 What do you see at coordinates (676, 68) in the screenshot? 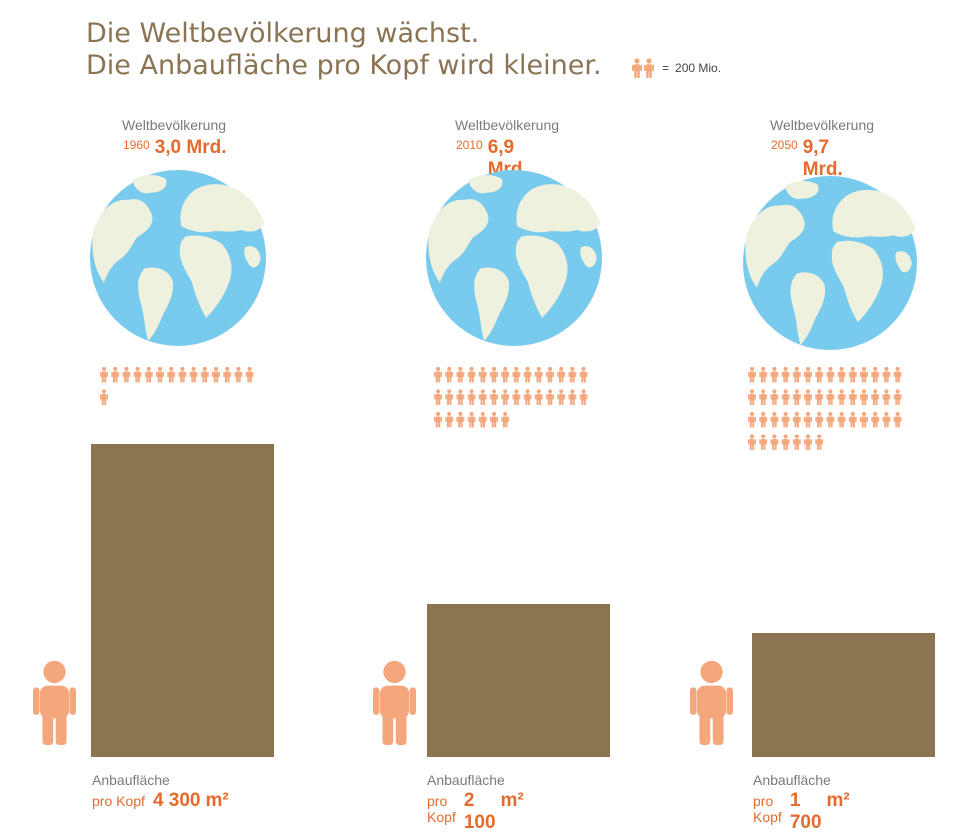
I see `legend: = 200 Mio.` at bounding box center [676, 68].